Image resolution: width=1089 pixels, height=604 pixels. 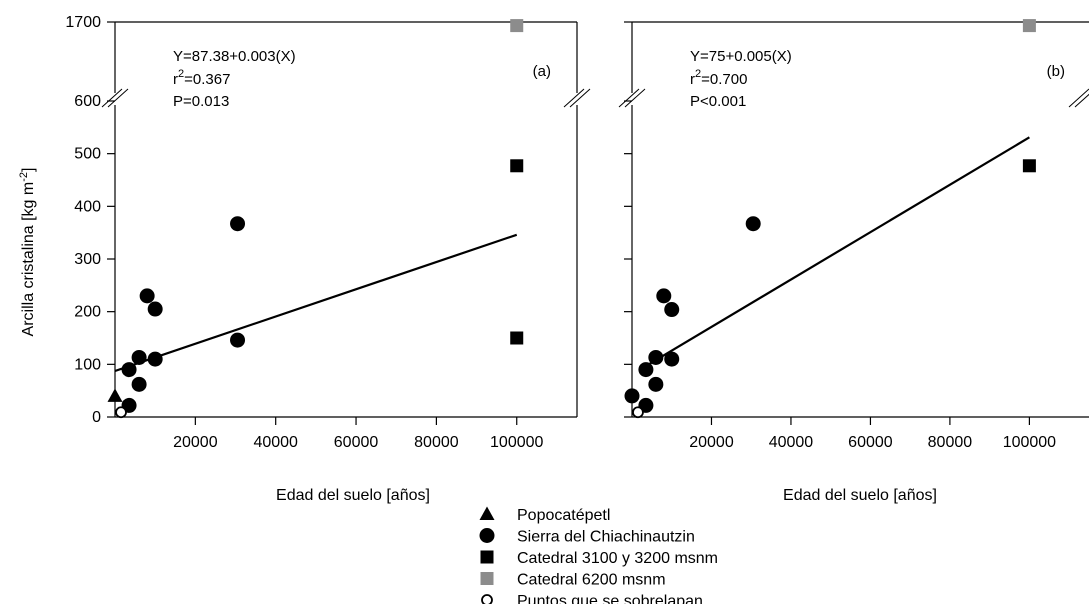 What do you see at coordinates (87, 364) in the screenshot?
I see `y-tick-label: 100` at bounding box center [87, 364].